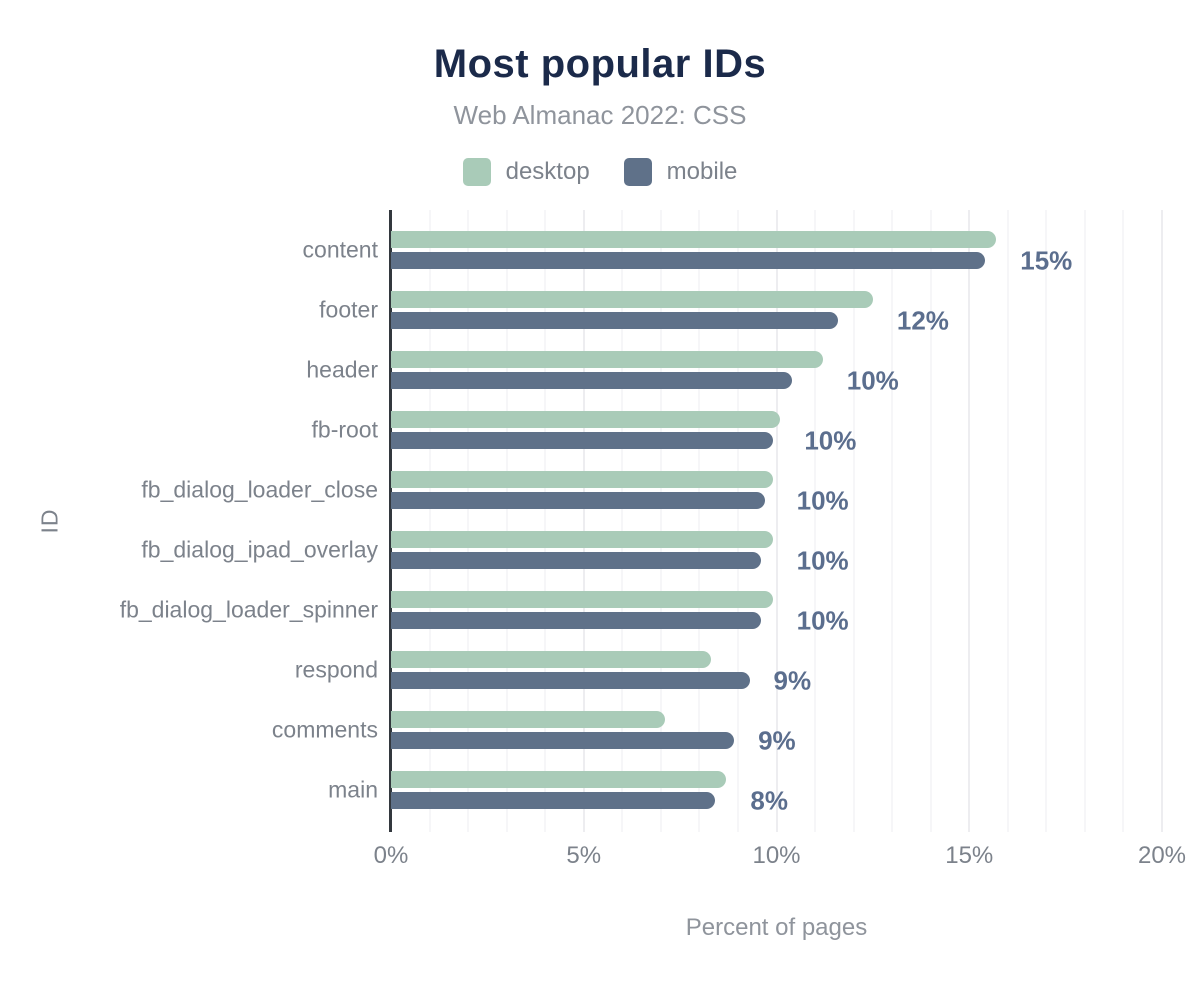 The image size is (1200, 994). Describe the element at coordinates (702, 171) in the screenshot. I see `legend-label-mobile: mobile` at that location.